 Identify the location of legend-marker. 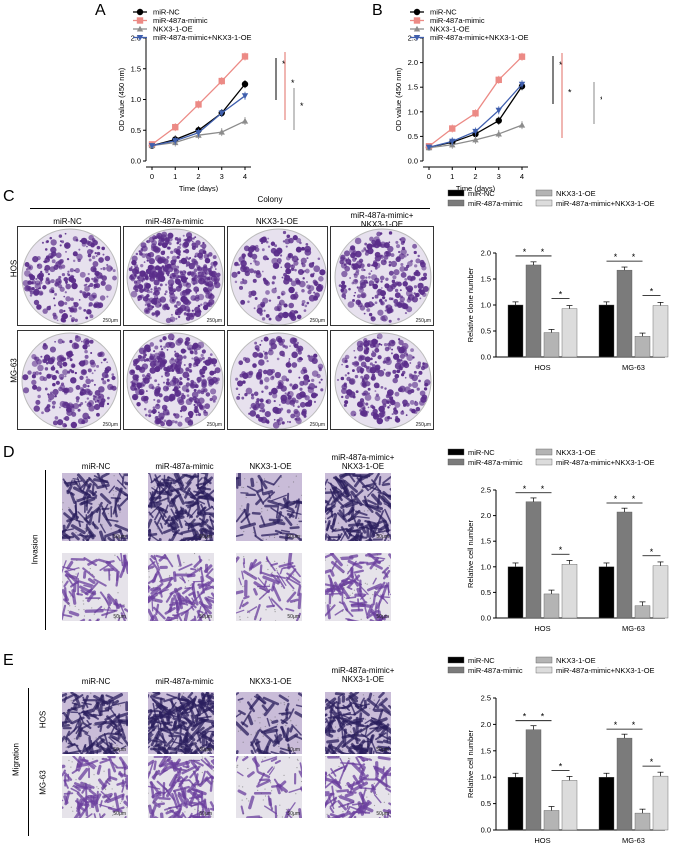
(417, 20).